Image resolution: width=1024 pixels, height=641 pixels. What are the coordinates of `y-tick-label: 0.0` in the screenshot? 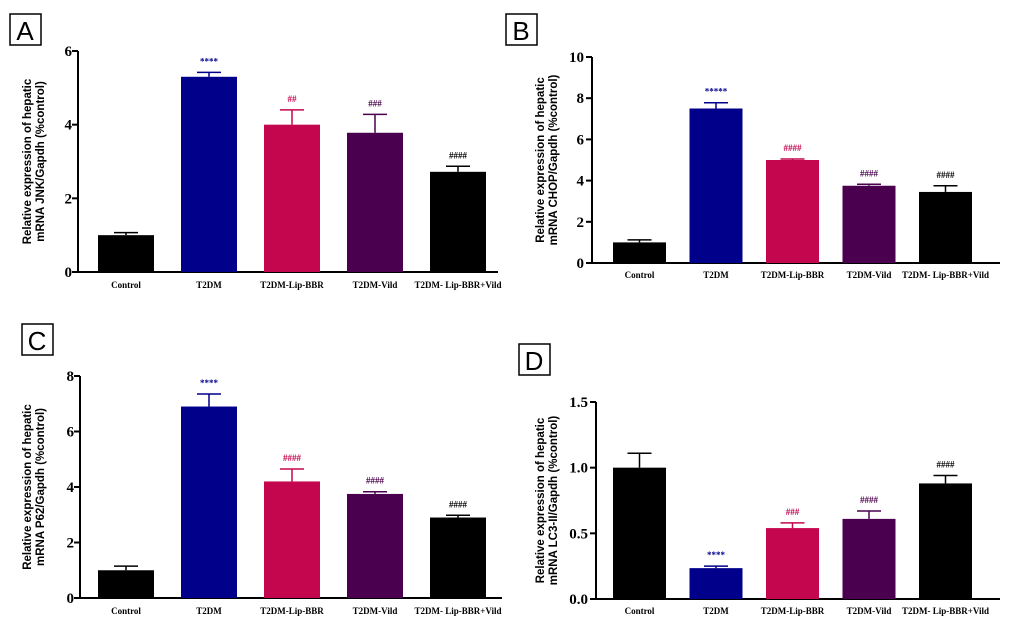 It's located at (578, 600).